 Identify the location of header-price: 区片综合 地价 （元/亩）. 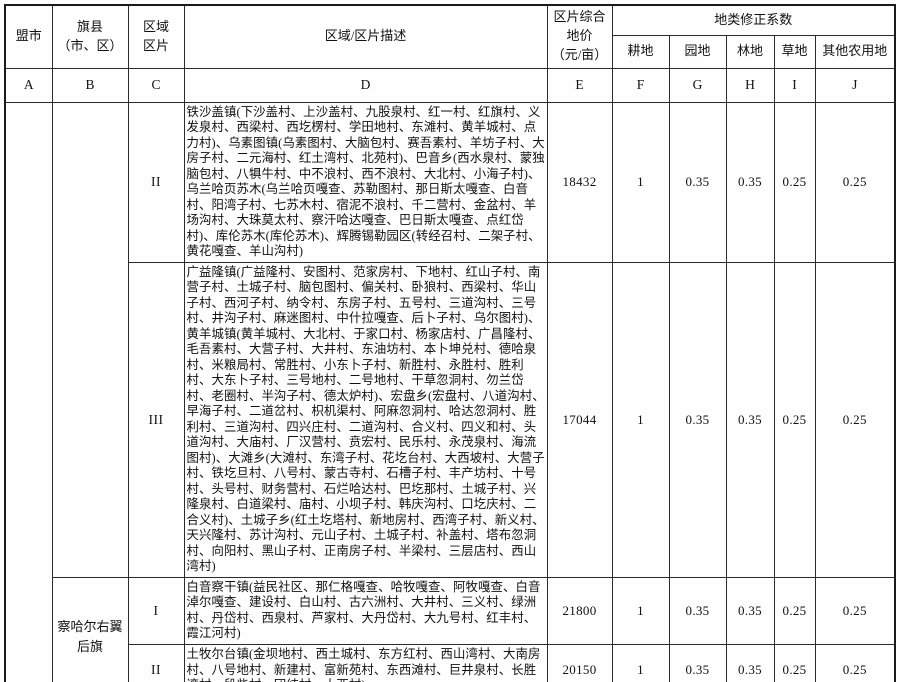
(579, 36).